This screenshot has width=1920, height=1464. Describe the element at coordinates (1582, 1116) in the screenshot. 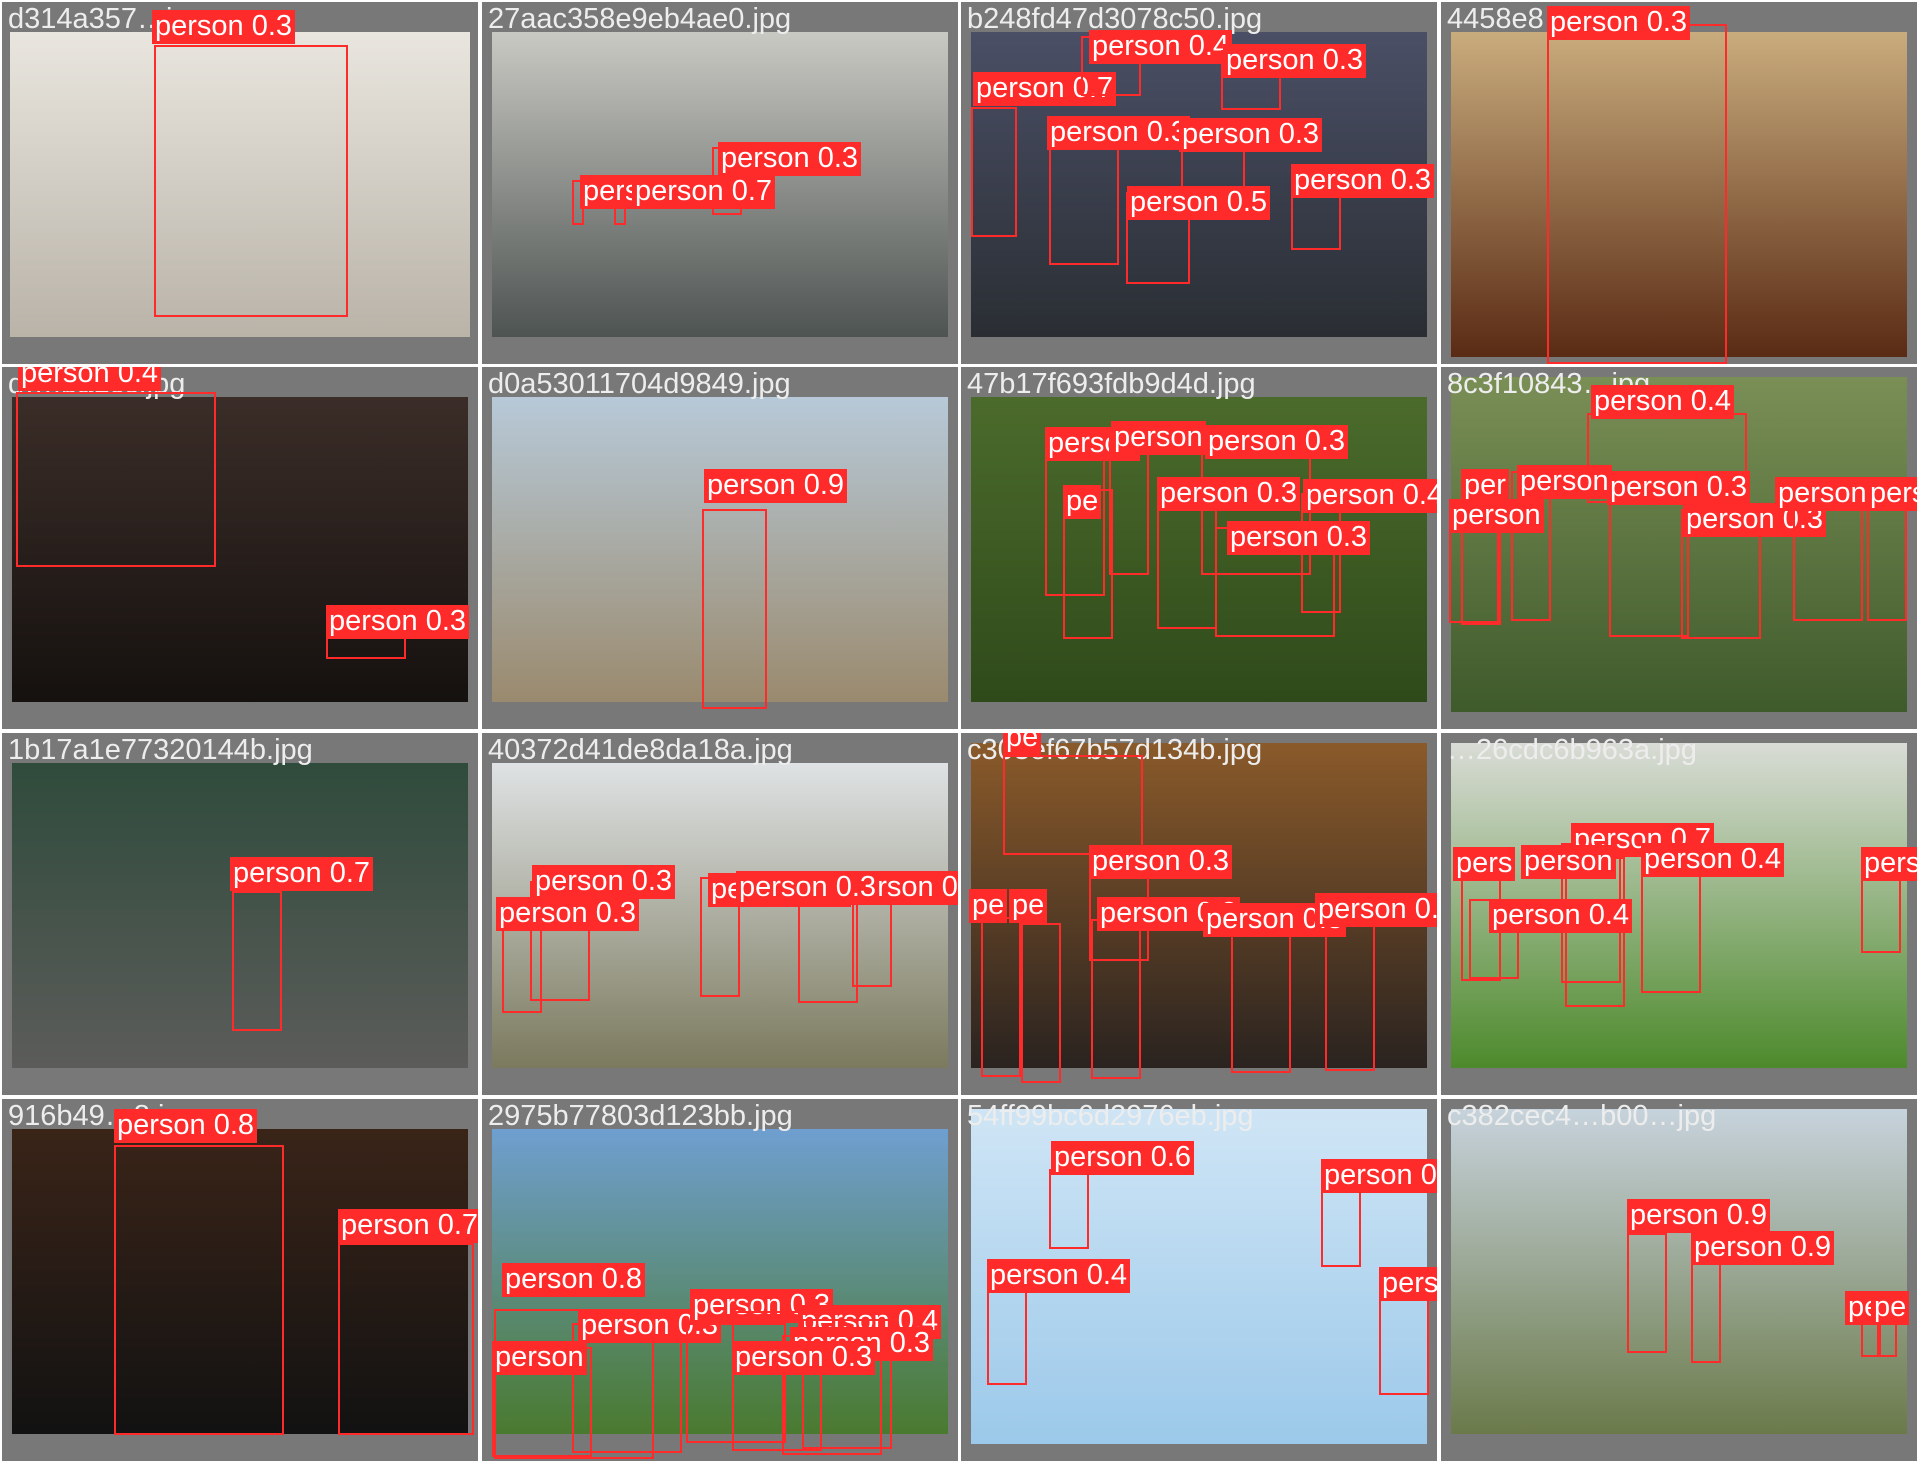

I see `image-filename: c382cec4…b00…jpg` at that location.